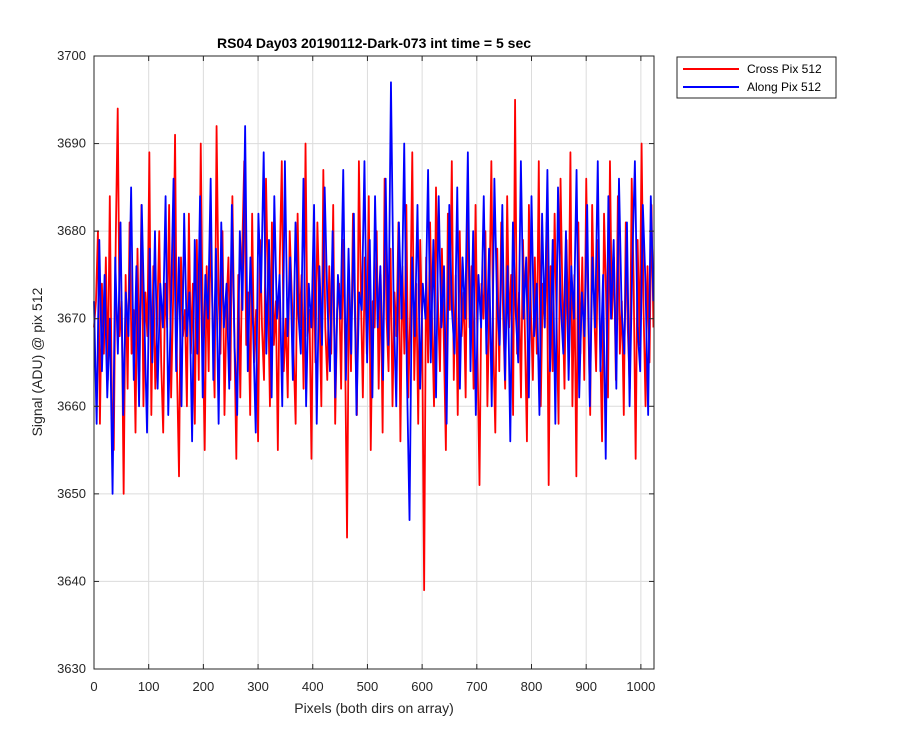 This screenshot has width=900, height=750. Describe the element at coordinates (71, 668) in the screenshot. I see `y-tick-label: 3630` at that location.